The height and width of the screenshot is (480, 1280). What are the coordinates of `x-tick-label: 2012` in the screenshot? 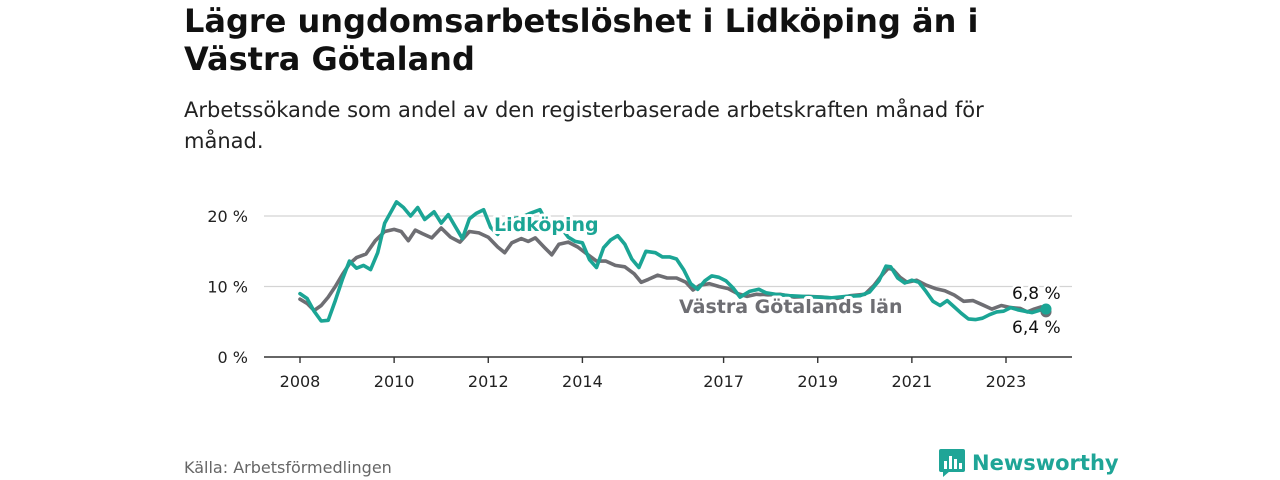 It's located at (488, 381).